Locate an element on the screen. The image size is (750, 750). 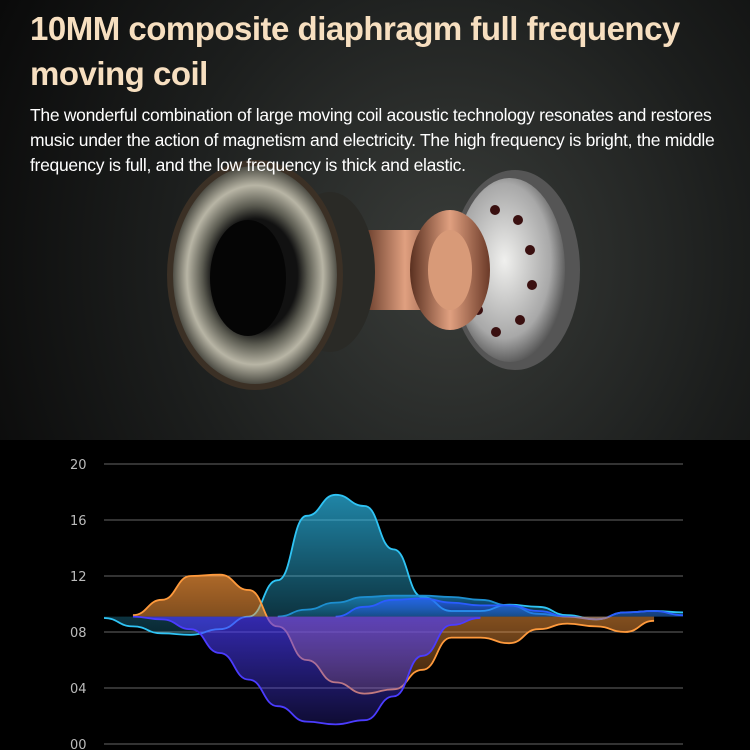
y-tick-label: 08 is located at coordinates (78, 633).